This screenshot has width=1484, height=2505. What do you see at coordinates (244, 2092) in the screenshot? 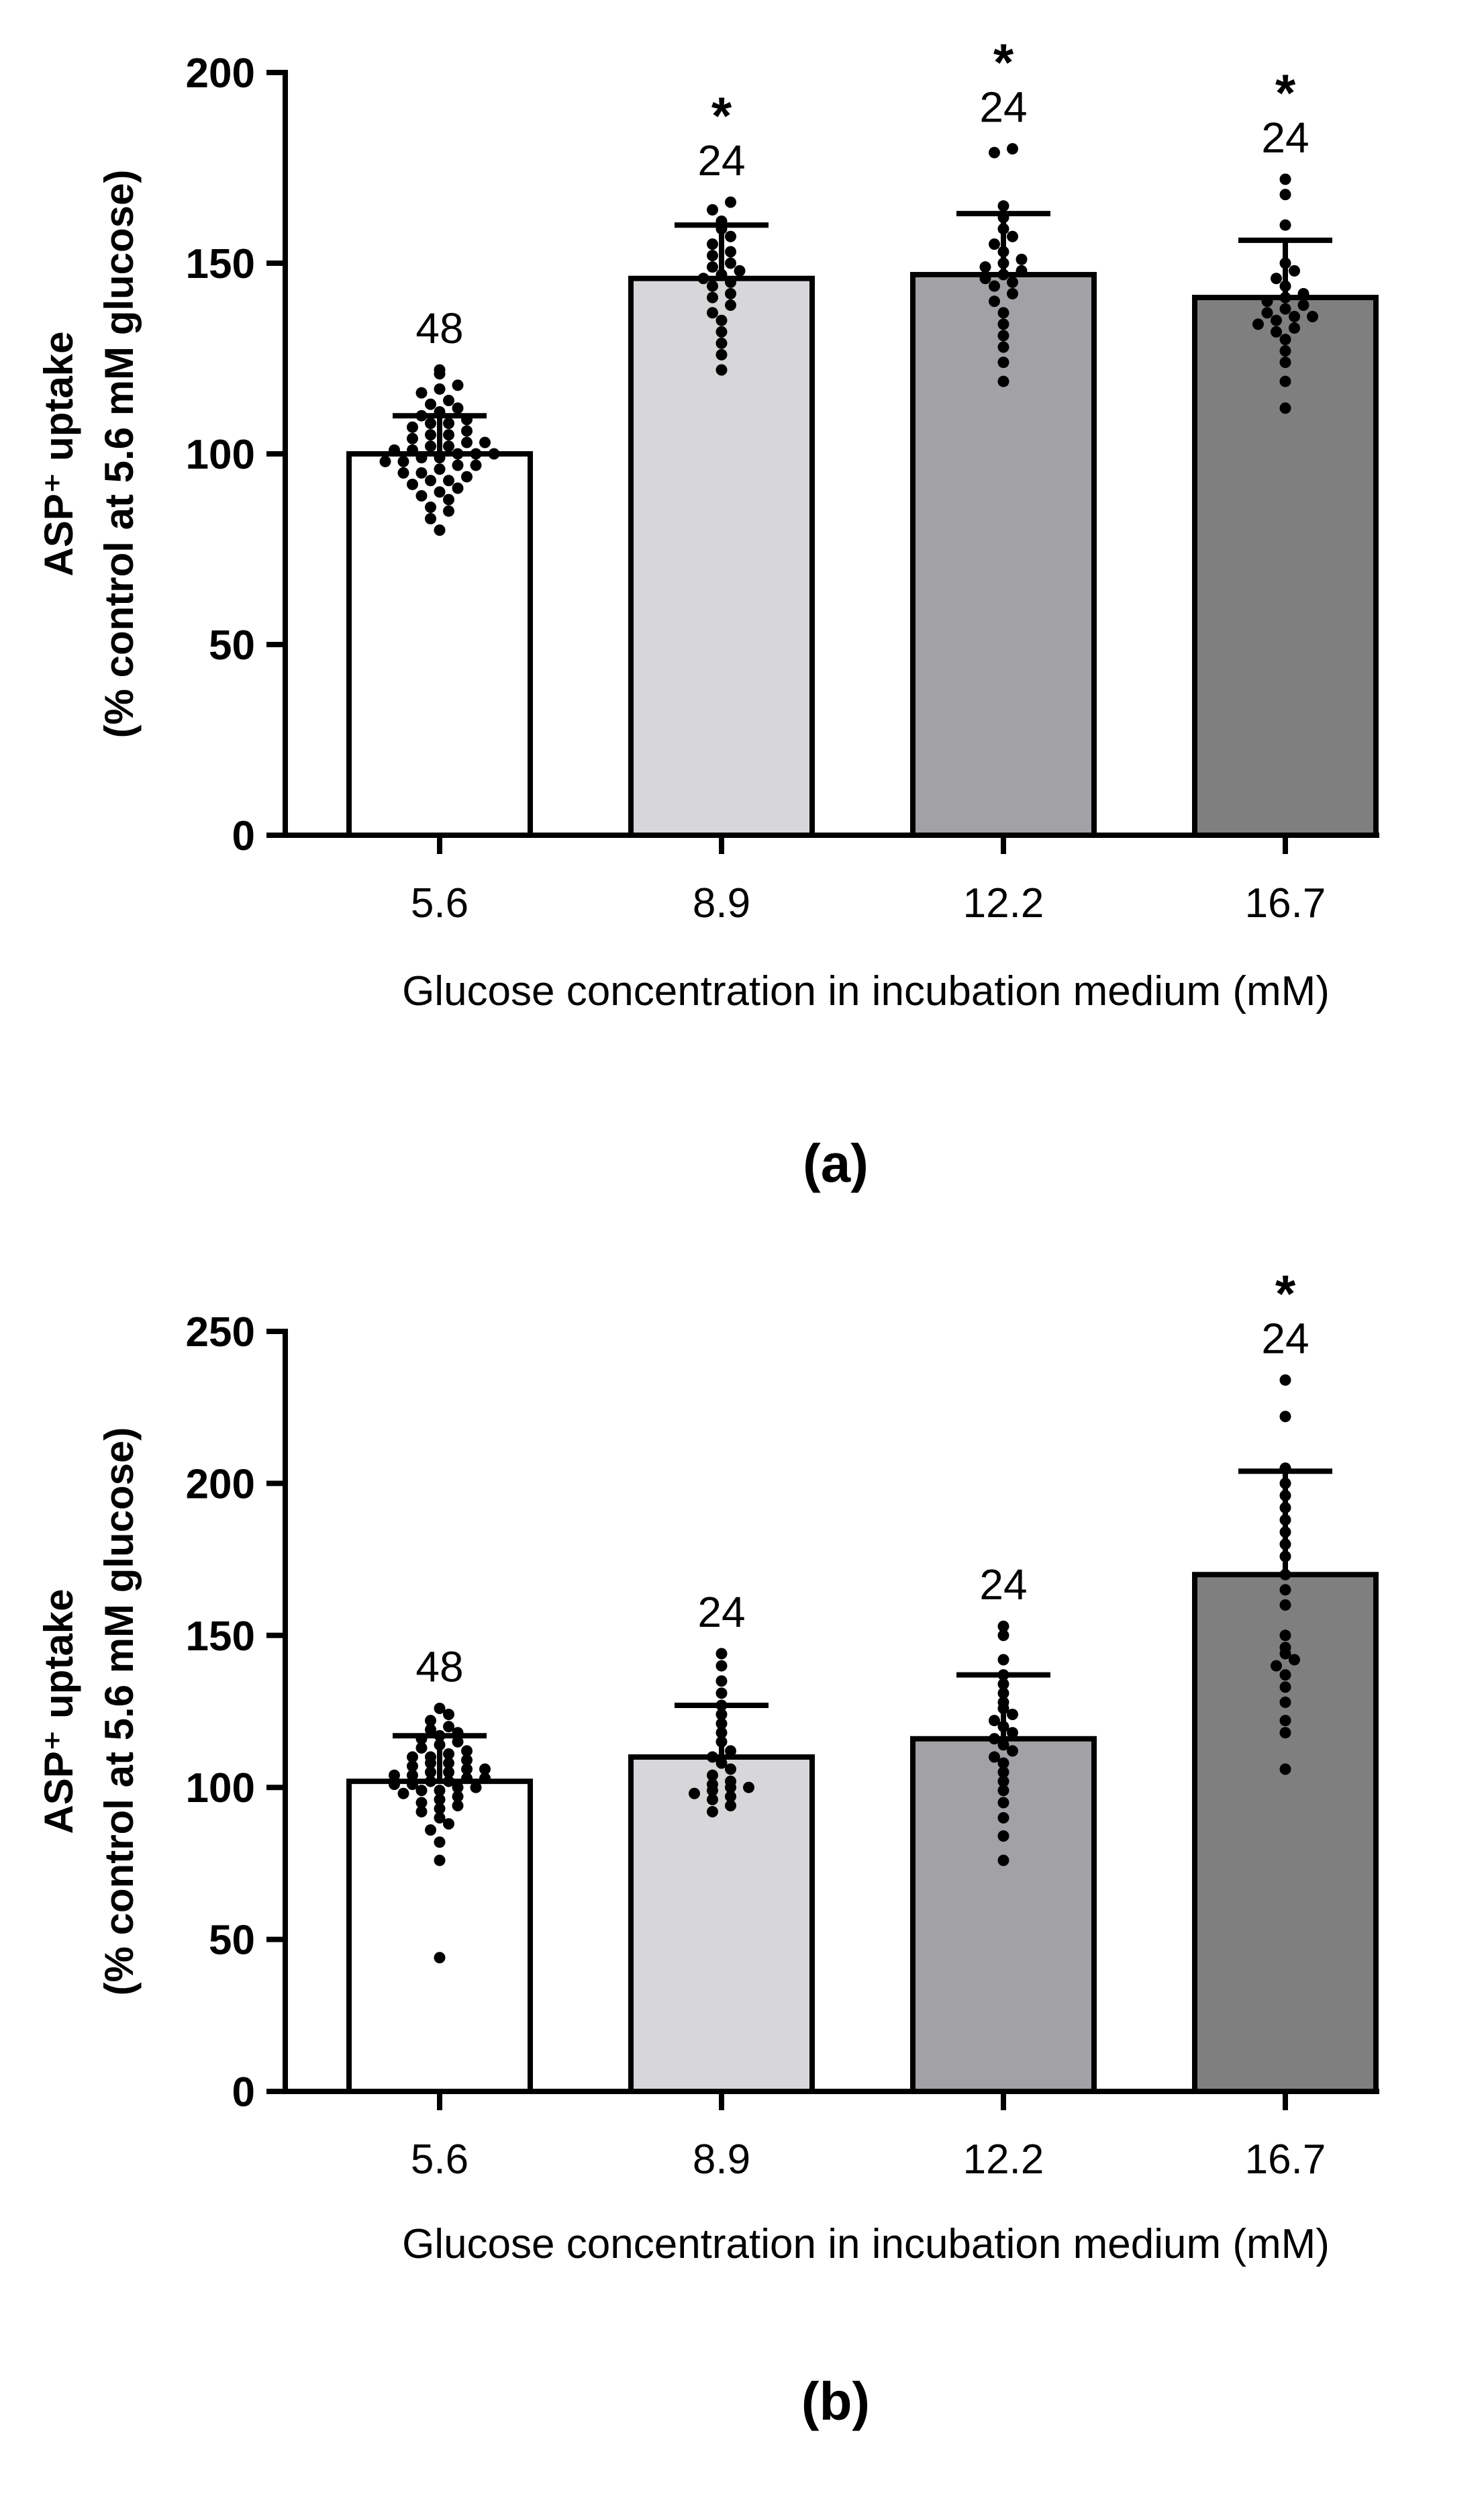
I see `y-tick-label: 0` at bounding box center [244, 2092].